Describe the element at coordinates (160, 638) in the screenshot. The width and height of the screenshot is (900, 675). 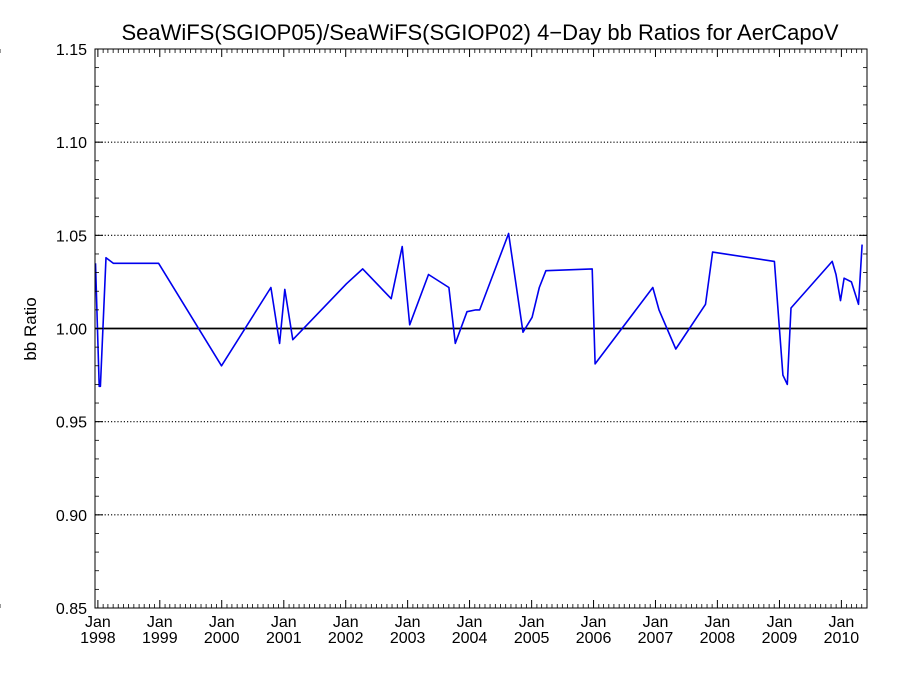
I see `x-tick-label-year: 1999` at that location.